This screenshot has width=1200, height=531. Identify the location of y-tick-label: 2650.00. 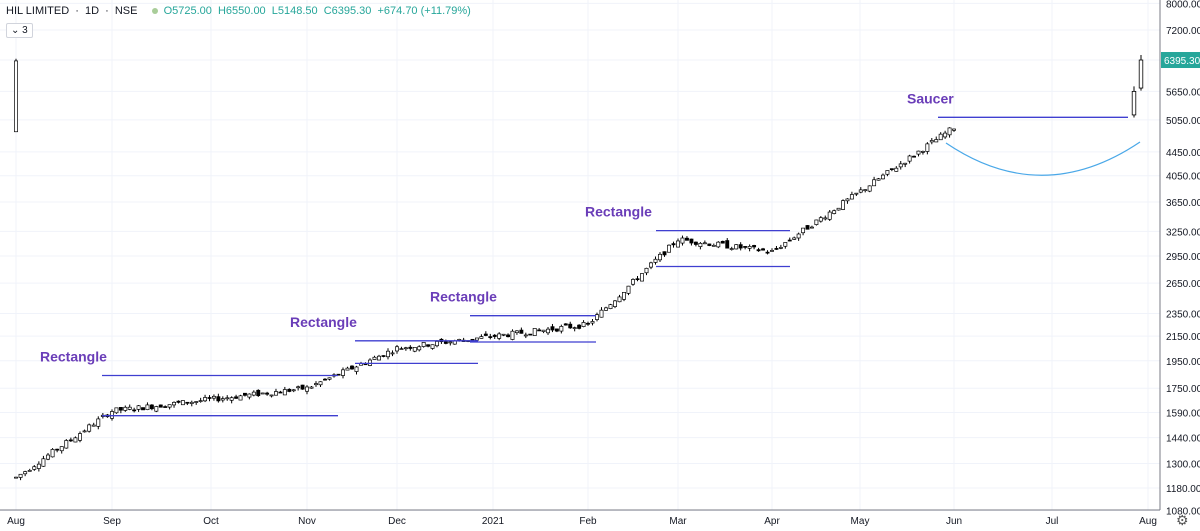
(1183, 284).